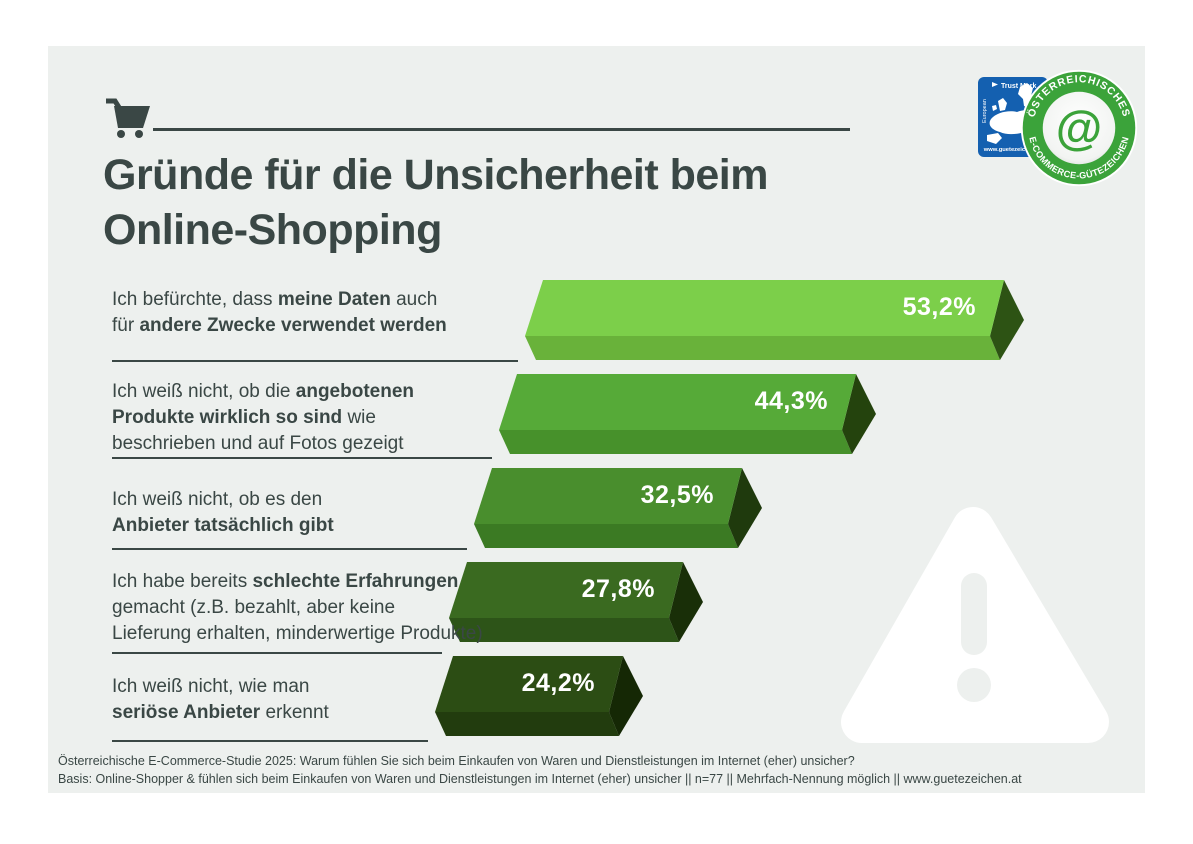 The height and width of the screenshot is (844, 1193). What do you see at coordinates (974, 614) in the screenshot?
I see `exclamation-bar` at bounding box center [974, 614].